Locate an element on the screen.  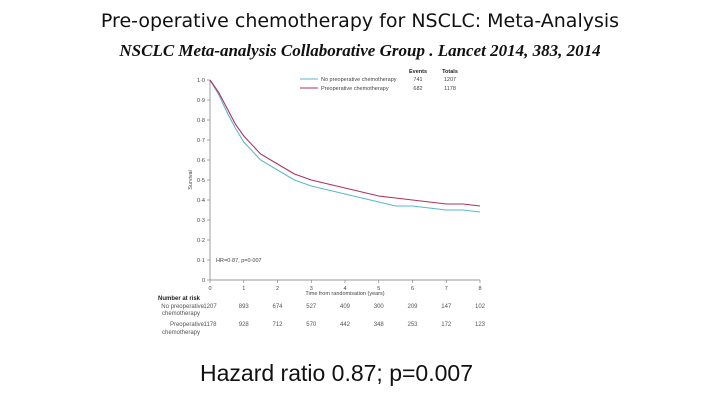
risk-value: 147 is located at coordinates (446, 307).